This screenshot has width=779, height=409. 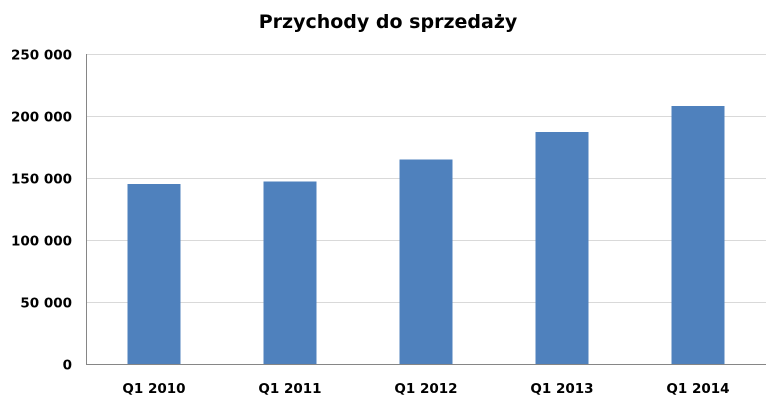 I want to click on bar-q1-2012, so click(x=426, y=261).